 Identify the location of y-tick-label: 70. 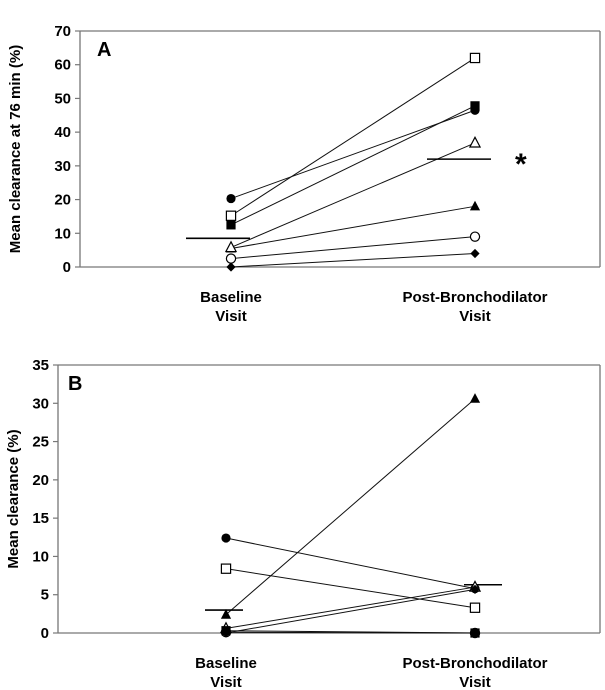
(62, 31).